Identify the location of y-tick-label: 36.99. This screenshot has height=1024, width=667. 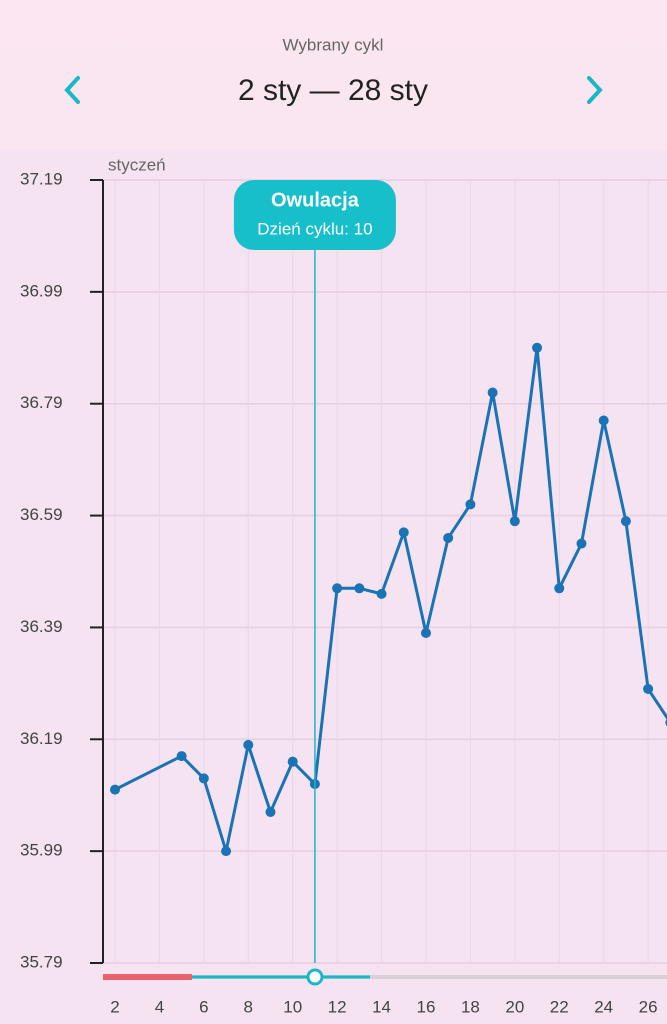
(41, 290).